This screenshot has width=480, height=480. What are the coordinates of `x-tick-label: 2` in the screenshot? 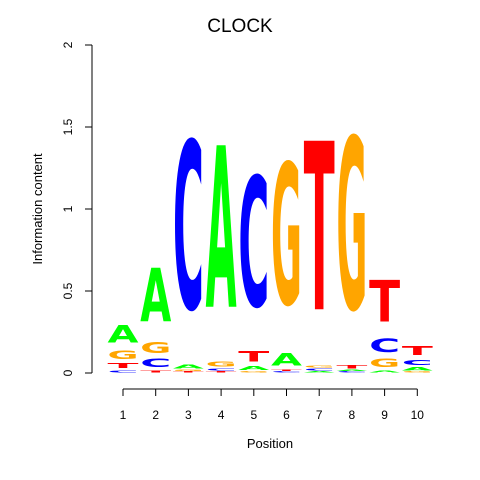 It's located at (155, 415).